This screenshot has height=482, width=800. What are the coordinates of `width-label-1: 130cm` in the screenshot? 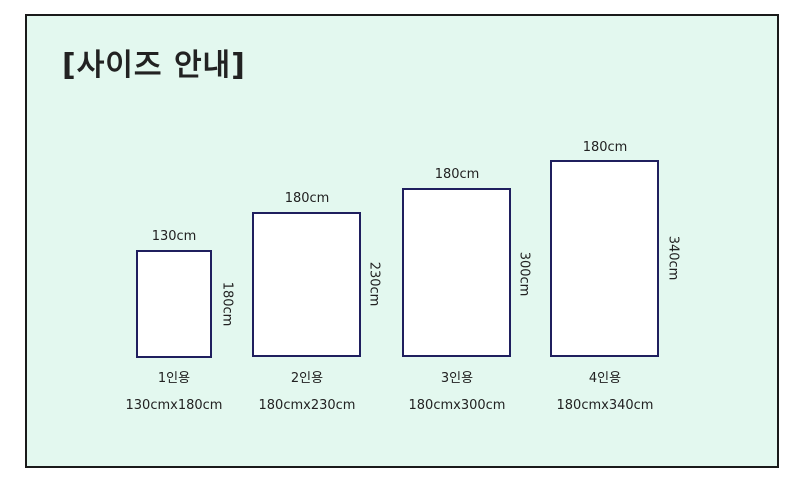 It's located at (174, 236).